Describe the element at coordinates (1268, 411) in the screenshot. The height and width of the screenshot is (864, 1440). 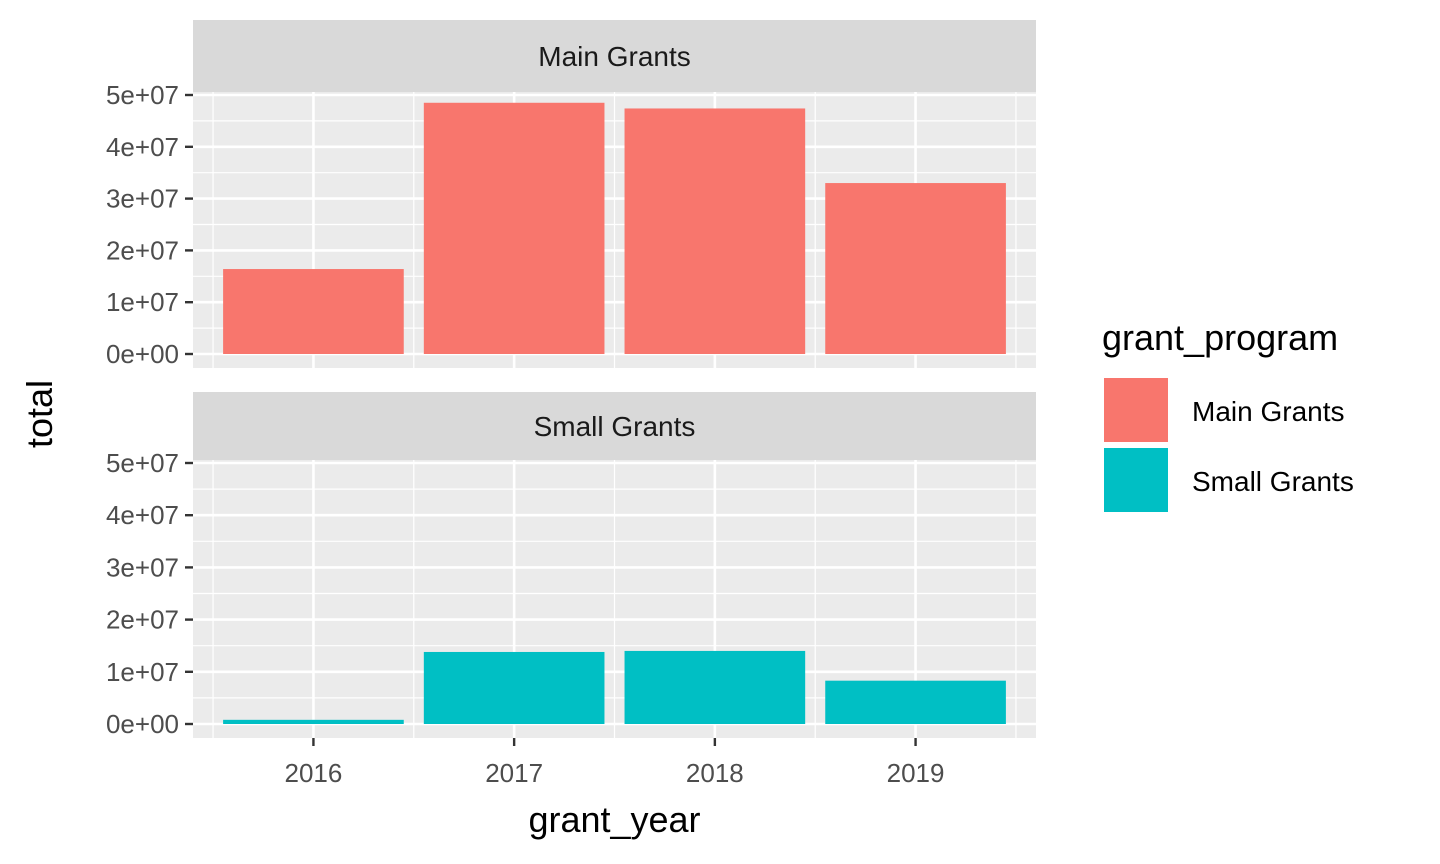
I see `legend-label: Main Grants` at that location.